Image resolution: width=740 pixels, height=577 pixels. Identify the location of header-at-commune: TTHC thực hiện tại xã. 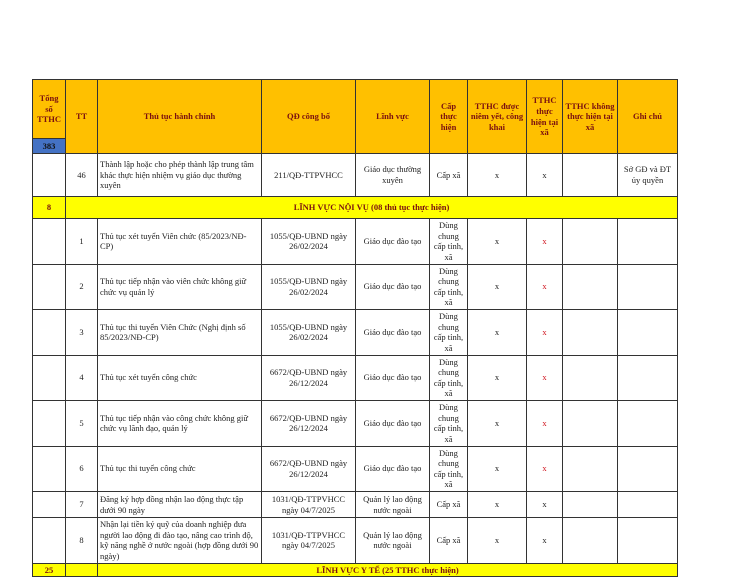
(544, 116).